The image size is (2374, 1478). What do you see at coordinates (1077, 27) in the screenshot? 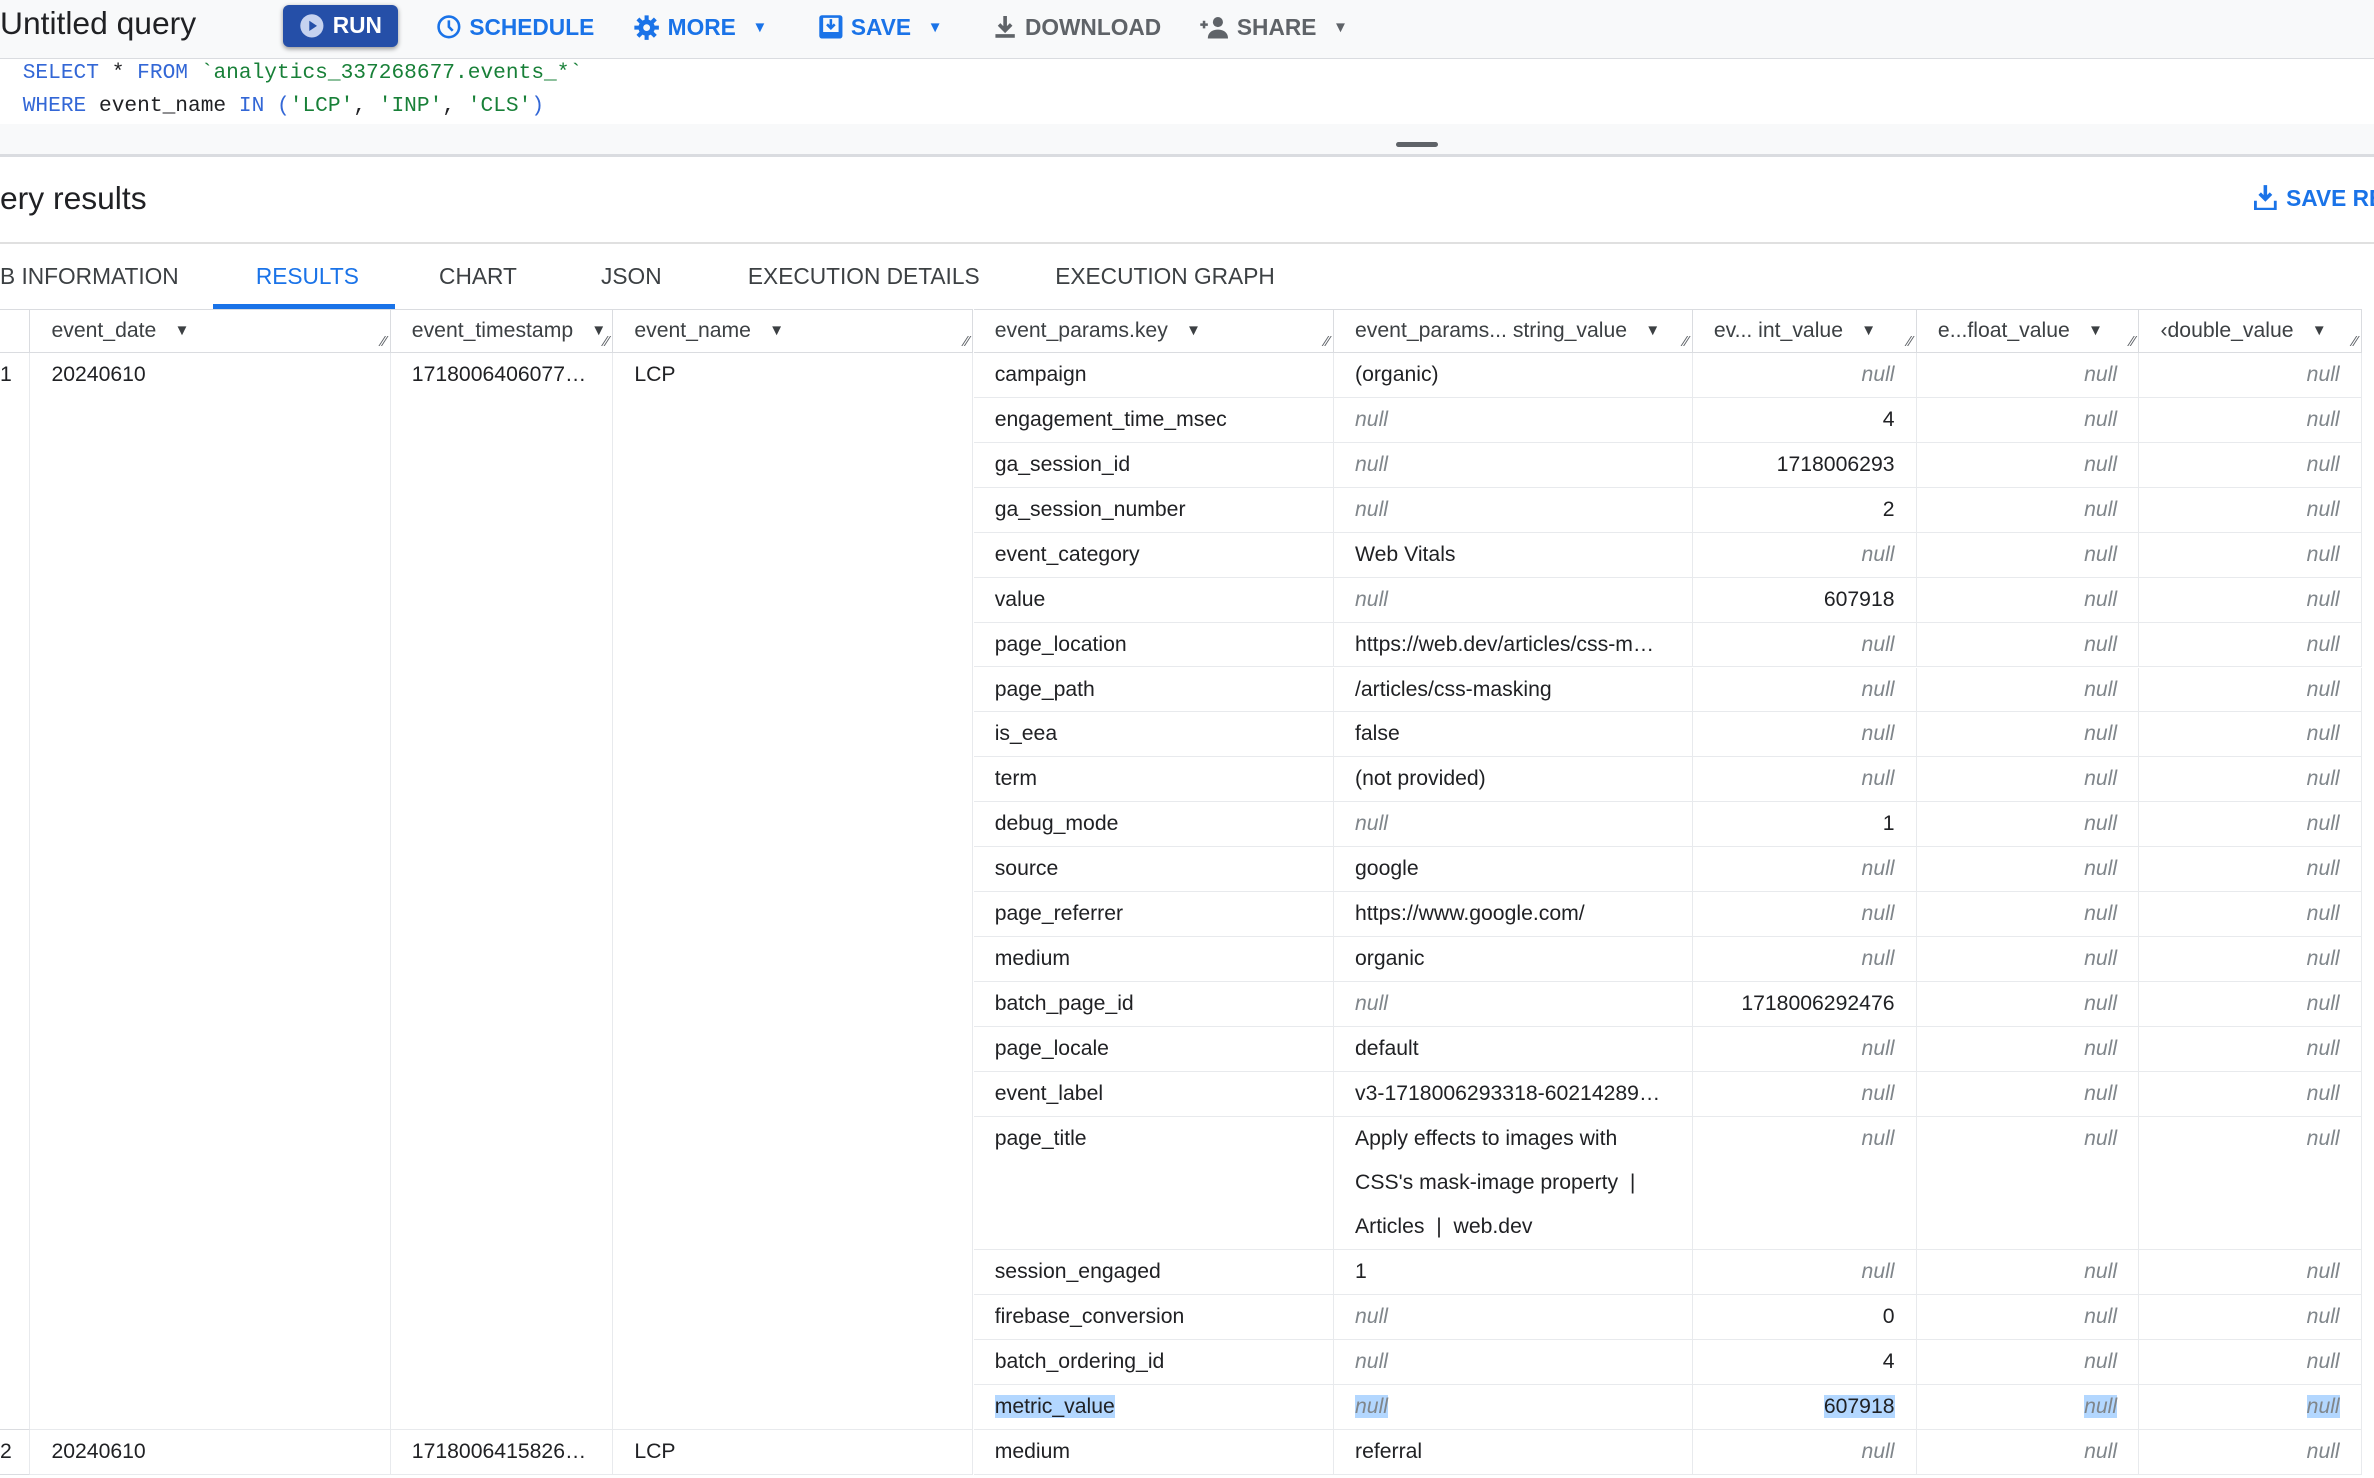
I see `download-button: DOWNLOAD` at bounding box center [1077, 27].